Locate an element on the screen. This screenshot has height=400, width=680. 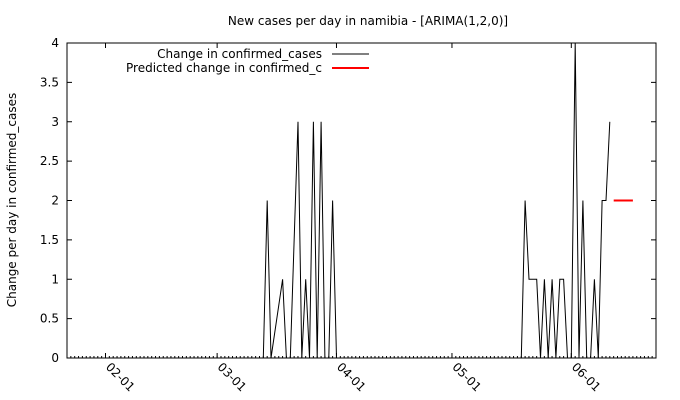
x-tick-label: 03-01 is located at coordinates (232, 377).